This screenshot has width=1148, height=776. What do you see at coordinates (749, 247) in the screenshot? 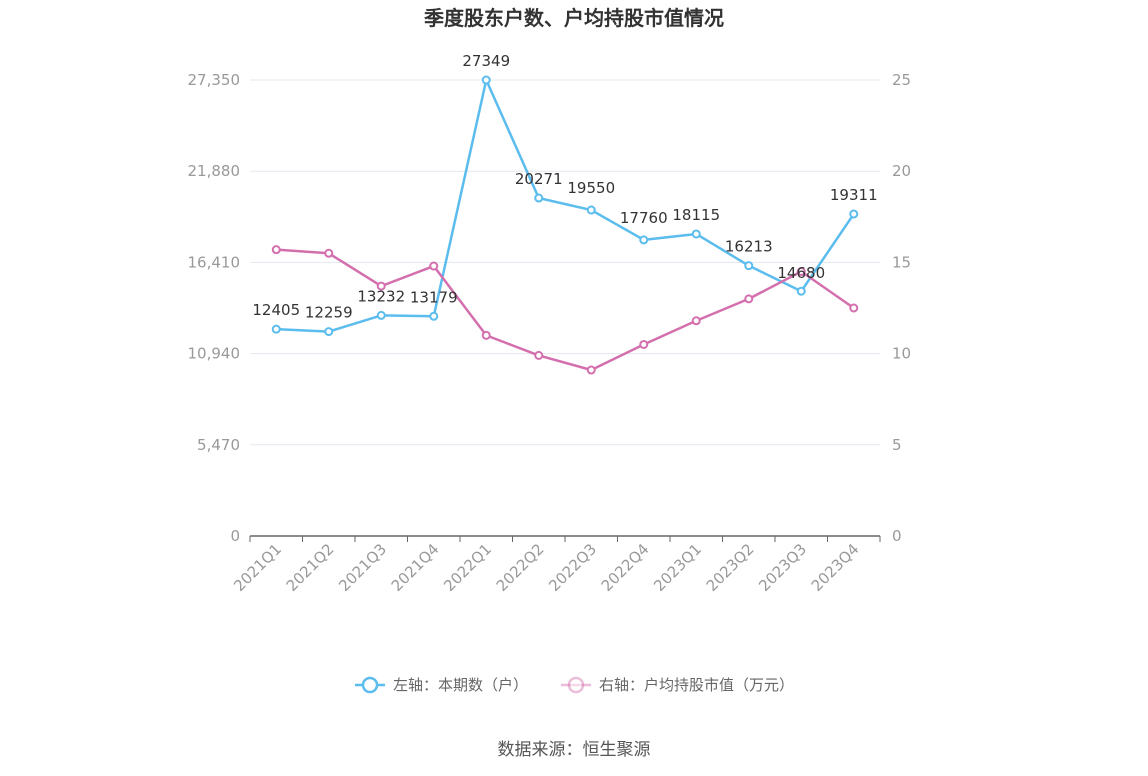
I see `data-label: 16213` at bounding box center [749, 247].